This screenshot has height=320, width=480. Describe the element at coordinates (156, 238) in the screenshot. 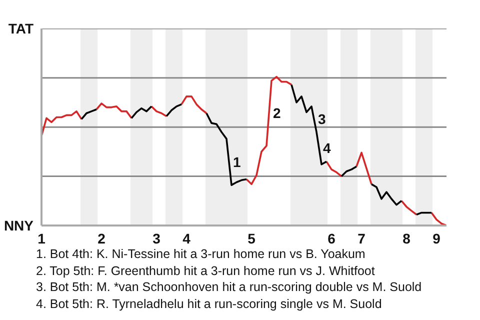

I see `x-tick-label: 3` at that location.